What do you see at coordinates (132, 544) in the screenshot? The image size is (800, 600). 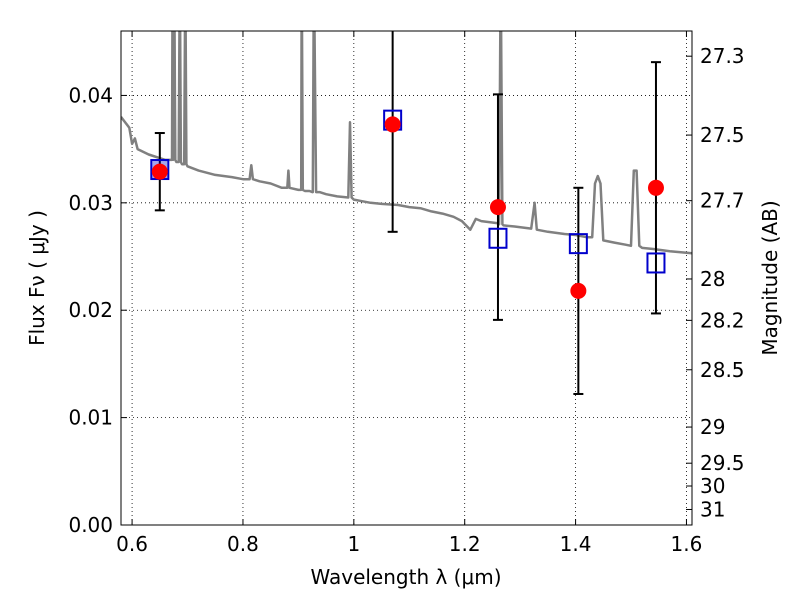 I see `x-tick-label: 0.6` at bounding box center [132, 544].